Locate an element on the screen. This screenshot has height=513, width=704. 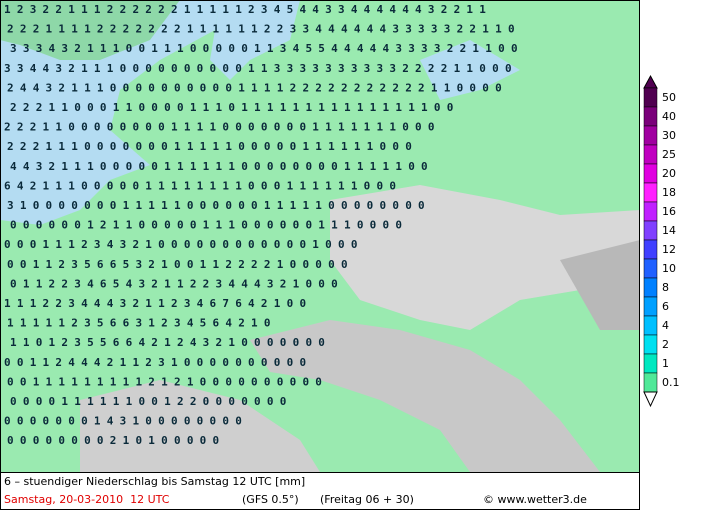
legend-label: 2 is located at coordinates (665, 344).